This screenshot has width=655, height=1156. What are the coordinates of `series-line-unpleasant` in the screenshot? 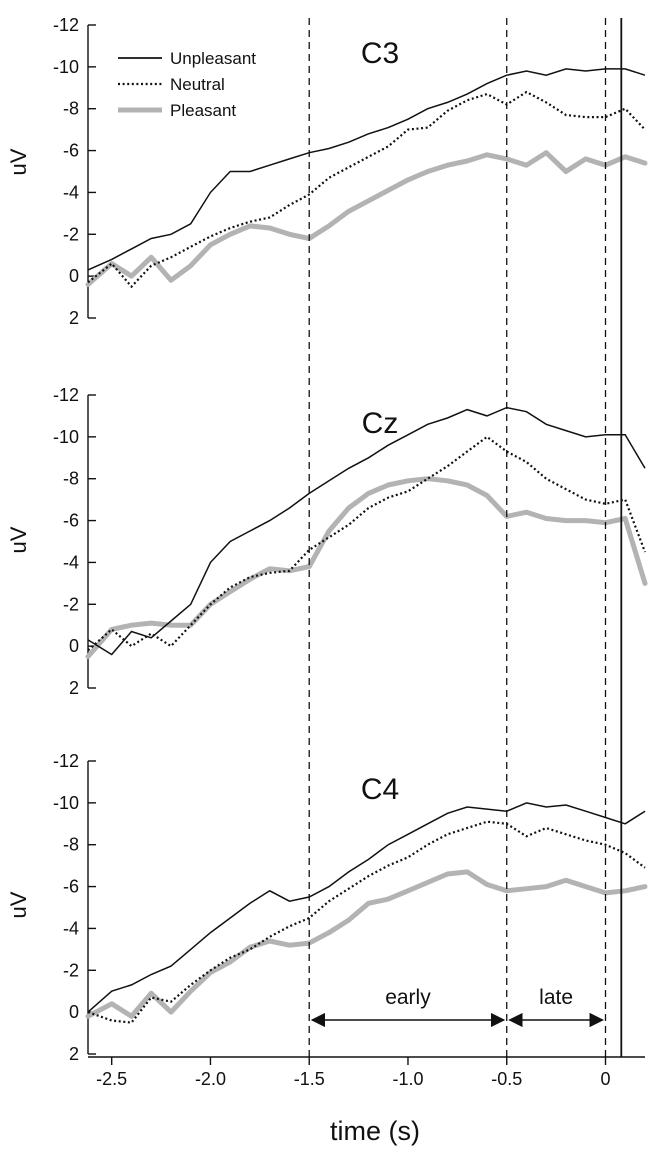 It's located at (366, 169).